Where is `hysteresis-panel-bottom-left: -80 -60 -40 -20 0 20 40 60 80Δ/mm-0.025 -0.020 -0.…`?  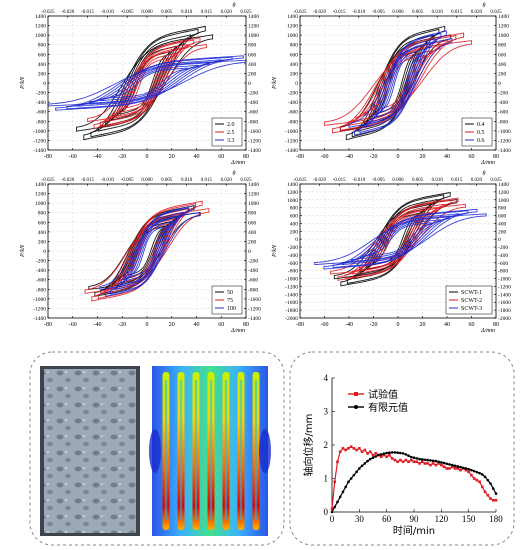
hysteresis-panel-bottom-left: -80 -60 -40 -20 0 20 40 60 80Δ/mm-0.025 -0.020 -0.… is located at coordinates (140, 252).